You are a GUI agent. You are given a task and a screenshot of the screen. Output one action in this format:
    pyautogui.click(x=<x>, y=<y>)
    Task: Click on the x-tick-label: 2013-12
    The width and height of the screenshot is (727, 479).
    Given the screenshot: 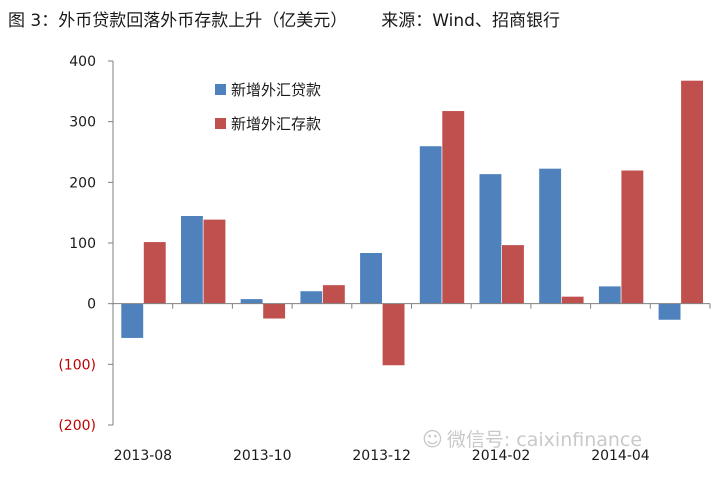 What is the action you would take?
    pyautogui.click(x=381, y=456)
    